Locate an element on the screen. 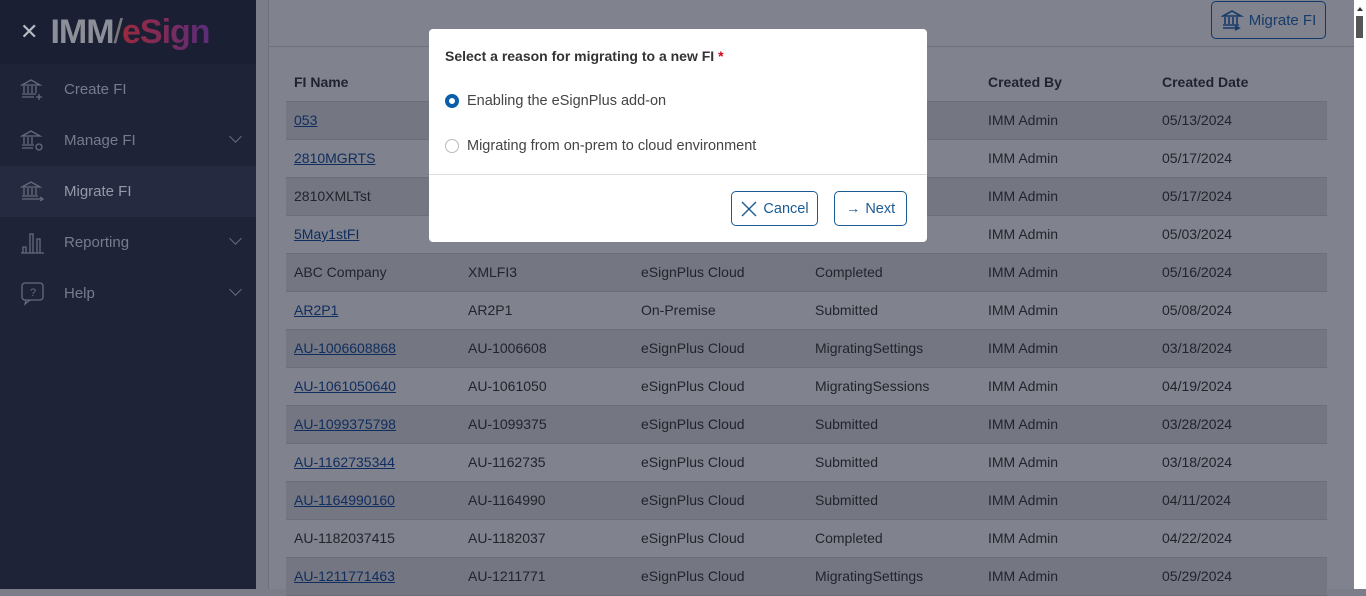 This screenshot has width=1366, height=596. cell-date: 03/18/2024 is located at coordinates (1240, 462).